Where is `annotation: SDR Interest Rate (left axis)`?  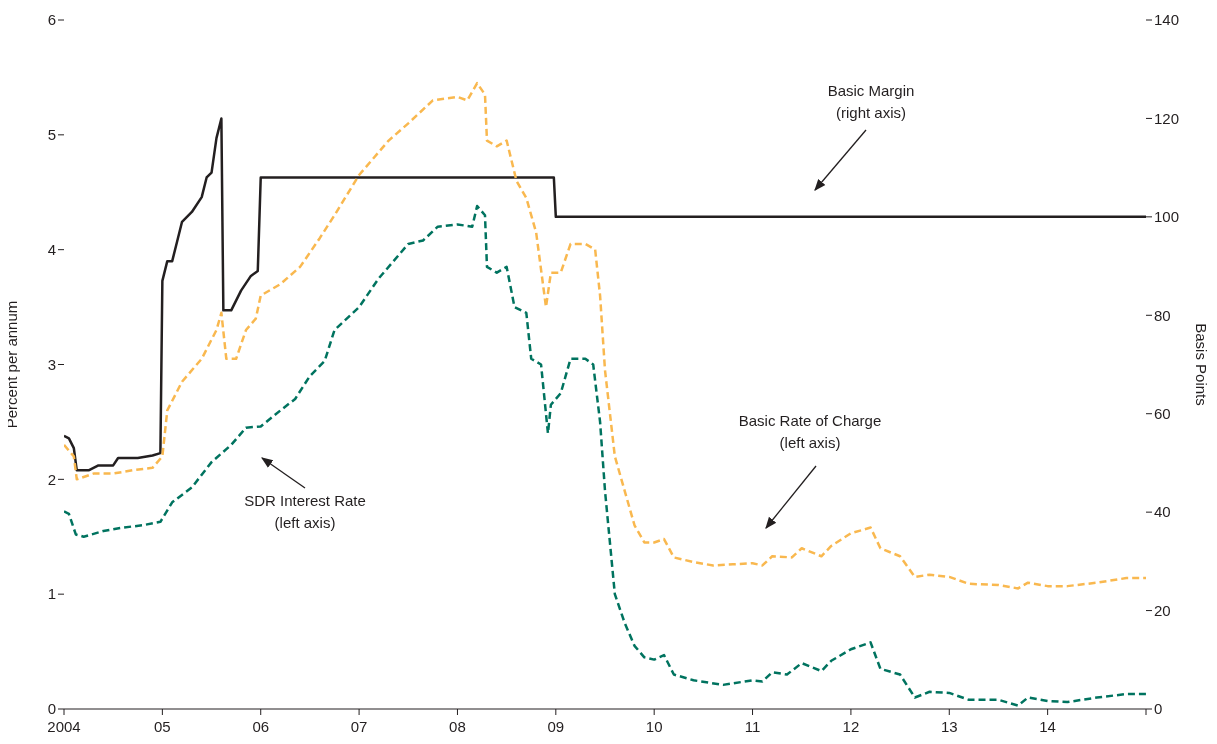
annotation: SDR Interest Rate (left axis) is located at coordinates (305, 511).